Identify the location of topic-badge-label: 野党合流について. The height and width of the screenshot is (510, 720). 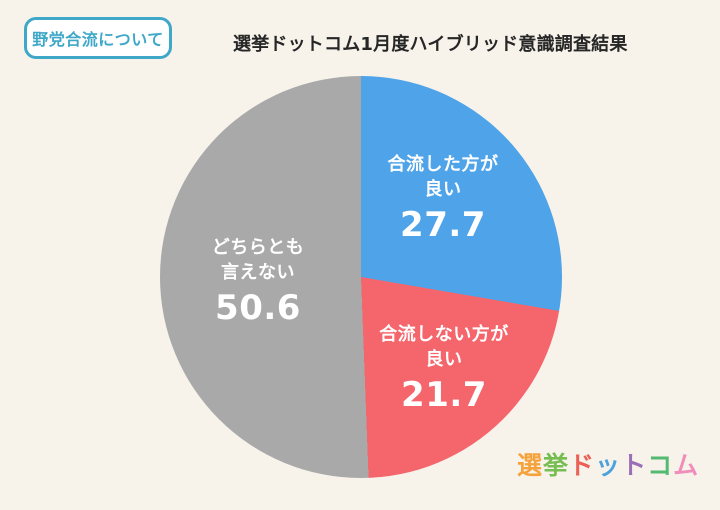
(98, 39).